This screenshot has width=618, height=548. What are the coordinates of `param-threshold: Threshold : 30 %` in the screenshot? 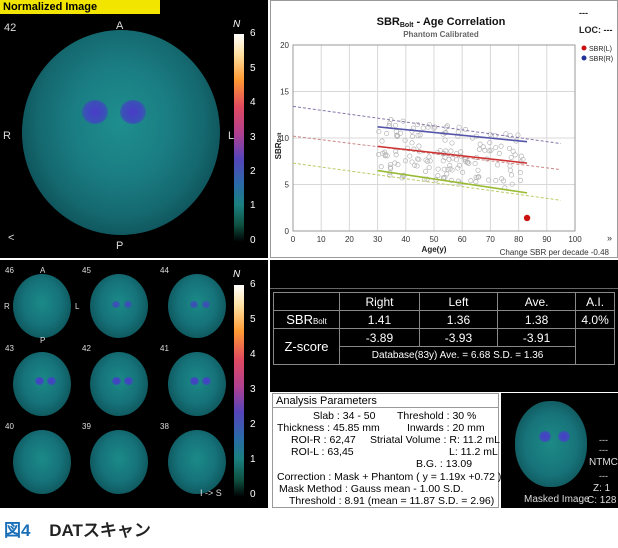 It's located at (437, 416).